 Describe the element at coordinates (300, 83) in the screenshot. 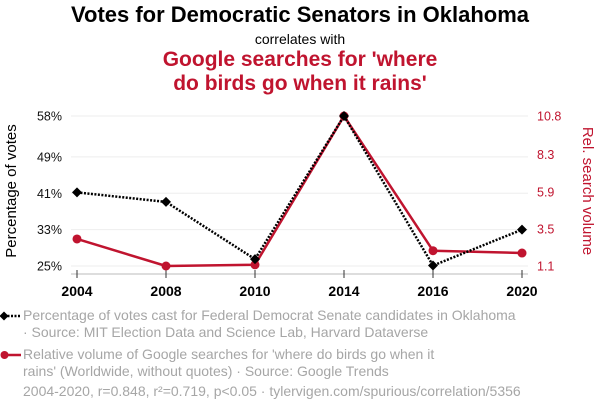

I see `secondary-title-line-2: do birds go when it rains'` at that location.